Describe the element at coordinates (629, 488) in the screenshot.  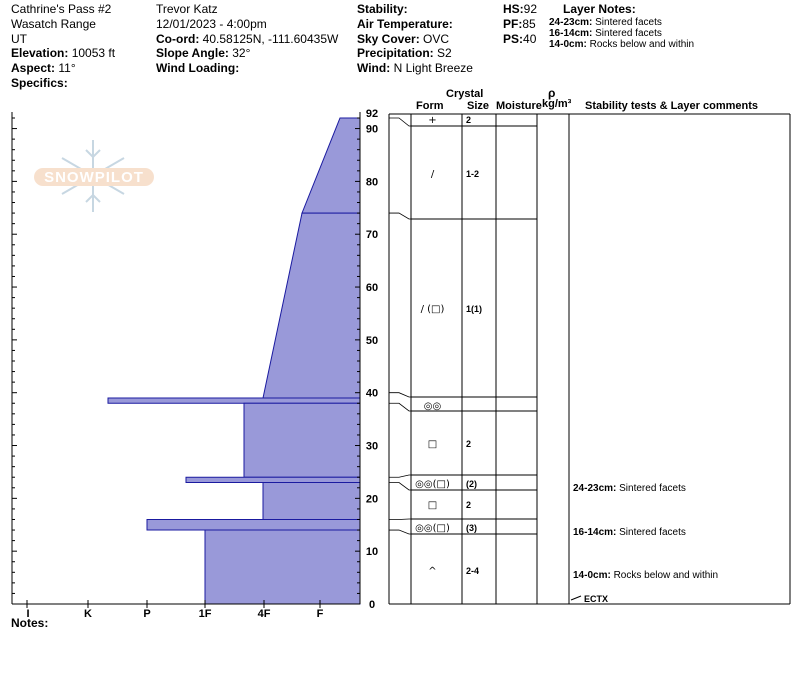
I see `layer-comment: 24-23cm: Sintered facets` at that location.